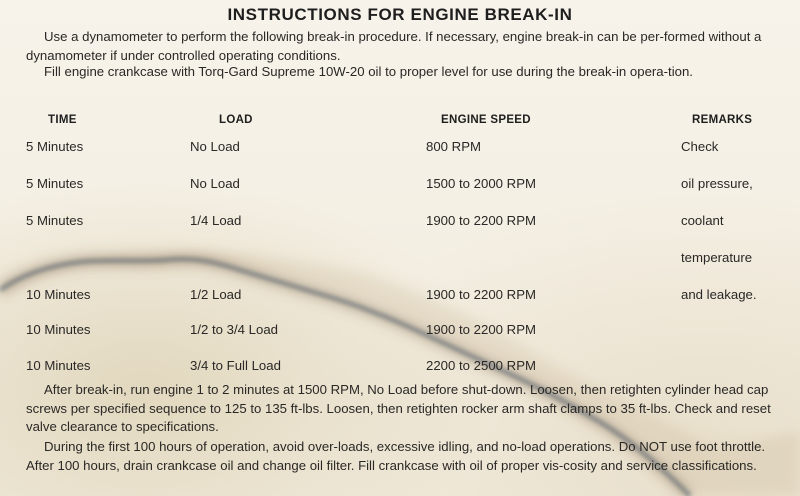 The width and height of the screenshot is (800, 496). I want to click on row-1-load: No Load, so click(215, 146).